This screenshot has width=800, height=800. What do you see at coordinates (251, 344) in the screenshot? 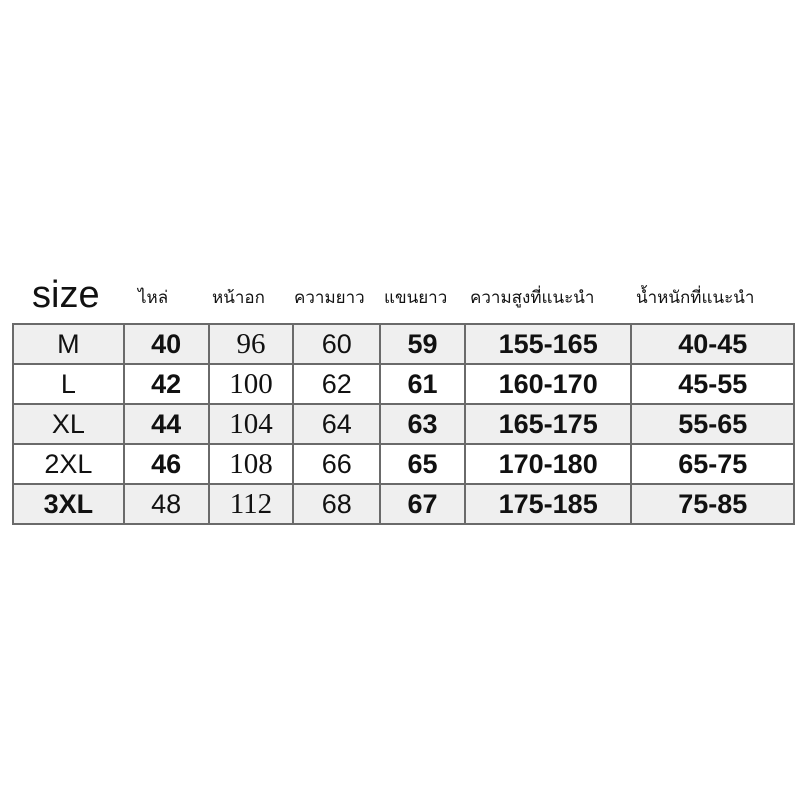
I see `cell-chest: 96` at bounding box center [251, 344].